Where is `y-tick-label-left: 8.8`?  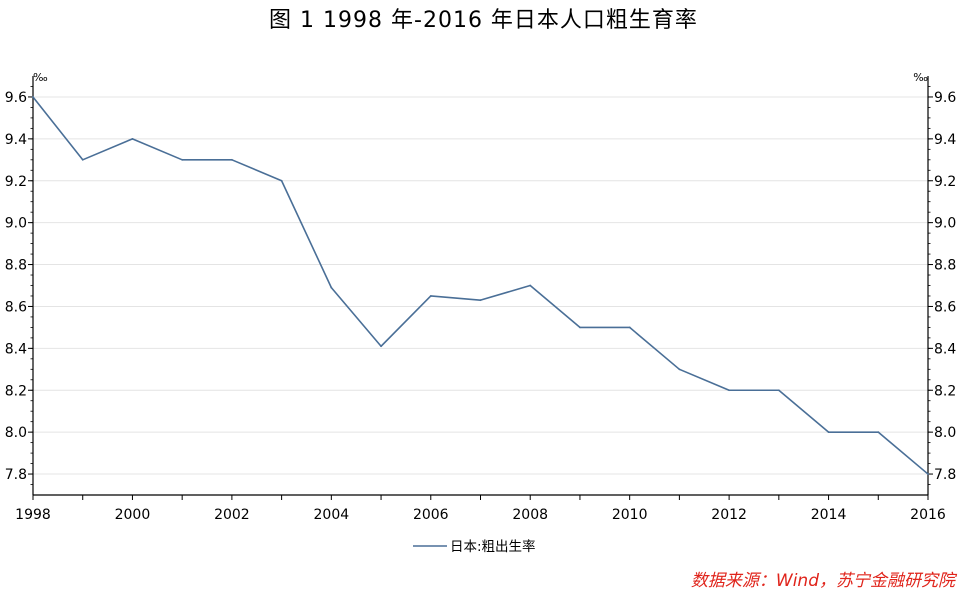 y-tick-label-left: 8.8 is located at coordinates (16, 266).